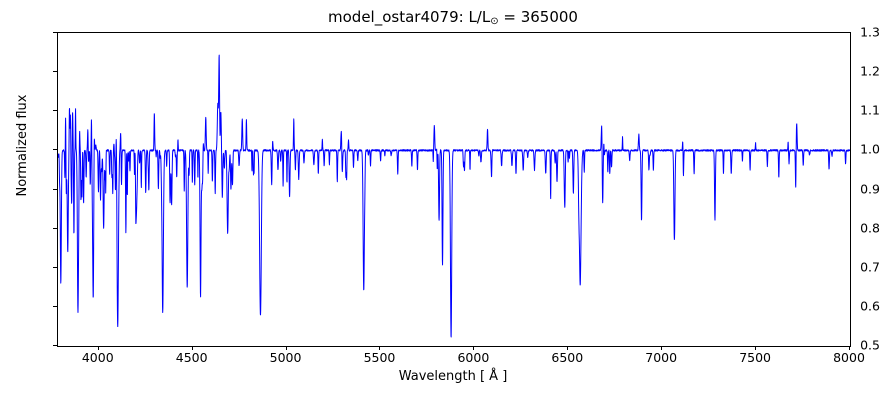 This screenshot has width=880, height=400. What do you see at coordinates (538, 17) in the screenshot?
I see `title-tail: = 365000` at bounding box center [538, 17].